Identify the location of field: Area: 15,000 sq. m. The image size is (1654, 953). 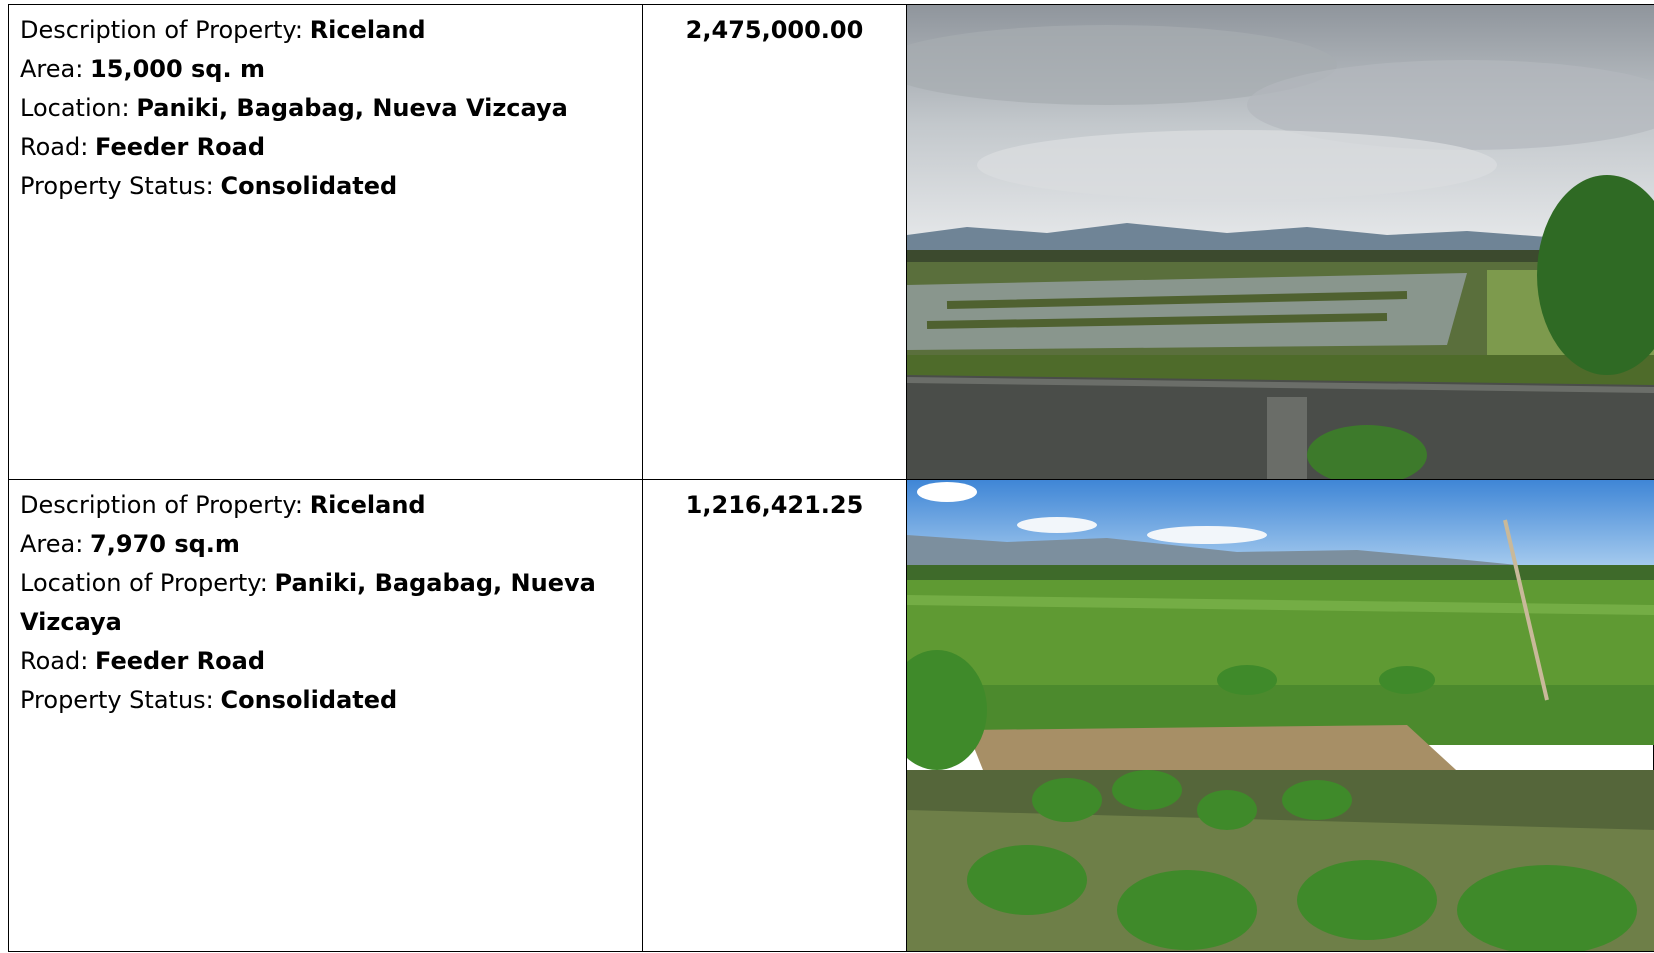
(326, 69).